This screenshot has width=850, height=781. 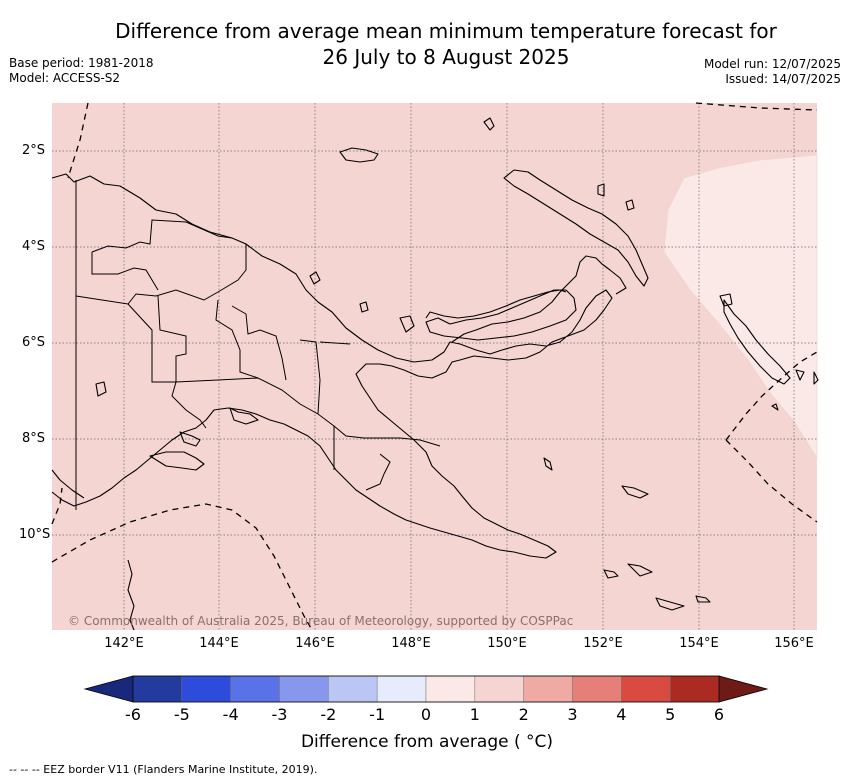 What do you see at coordinates (507, 643) in the screenshot?
I see `lon-tick-150e: 150°E` at bounding box center [507, 643].